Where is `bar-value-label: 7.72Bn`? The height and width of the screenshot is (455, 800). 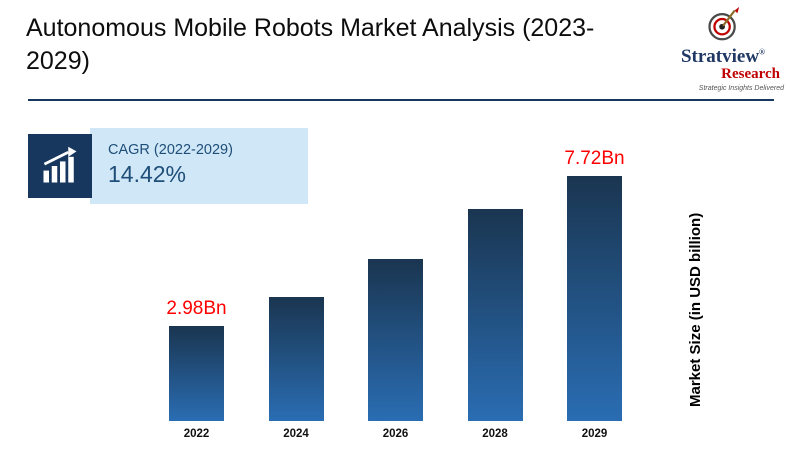
bar-value-label: 7.72Bn is located at coordinates (594, 158).